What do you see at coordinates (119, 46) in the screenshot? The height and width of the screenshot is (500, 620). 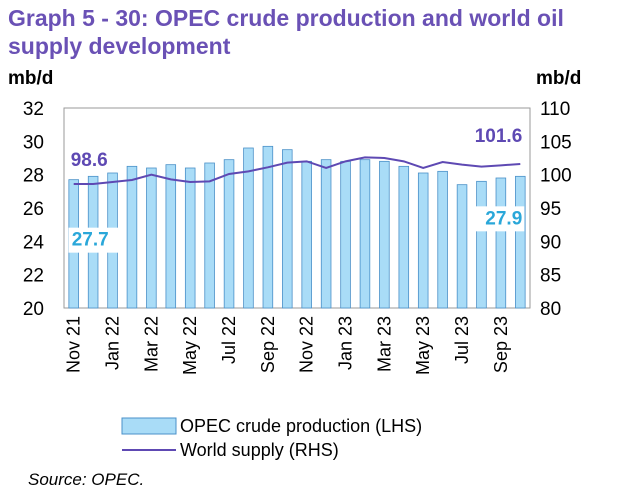 I see `chart-title-line-2: supply development` at bounding box center [119, 46].